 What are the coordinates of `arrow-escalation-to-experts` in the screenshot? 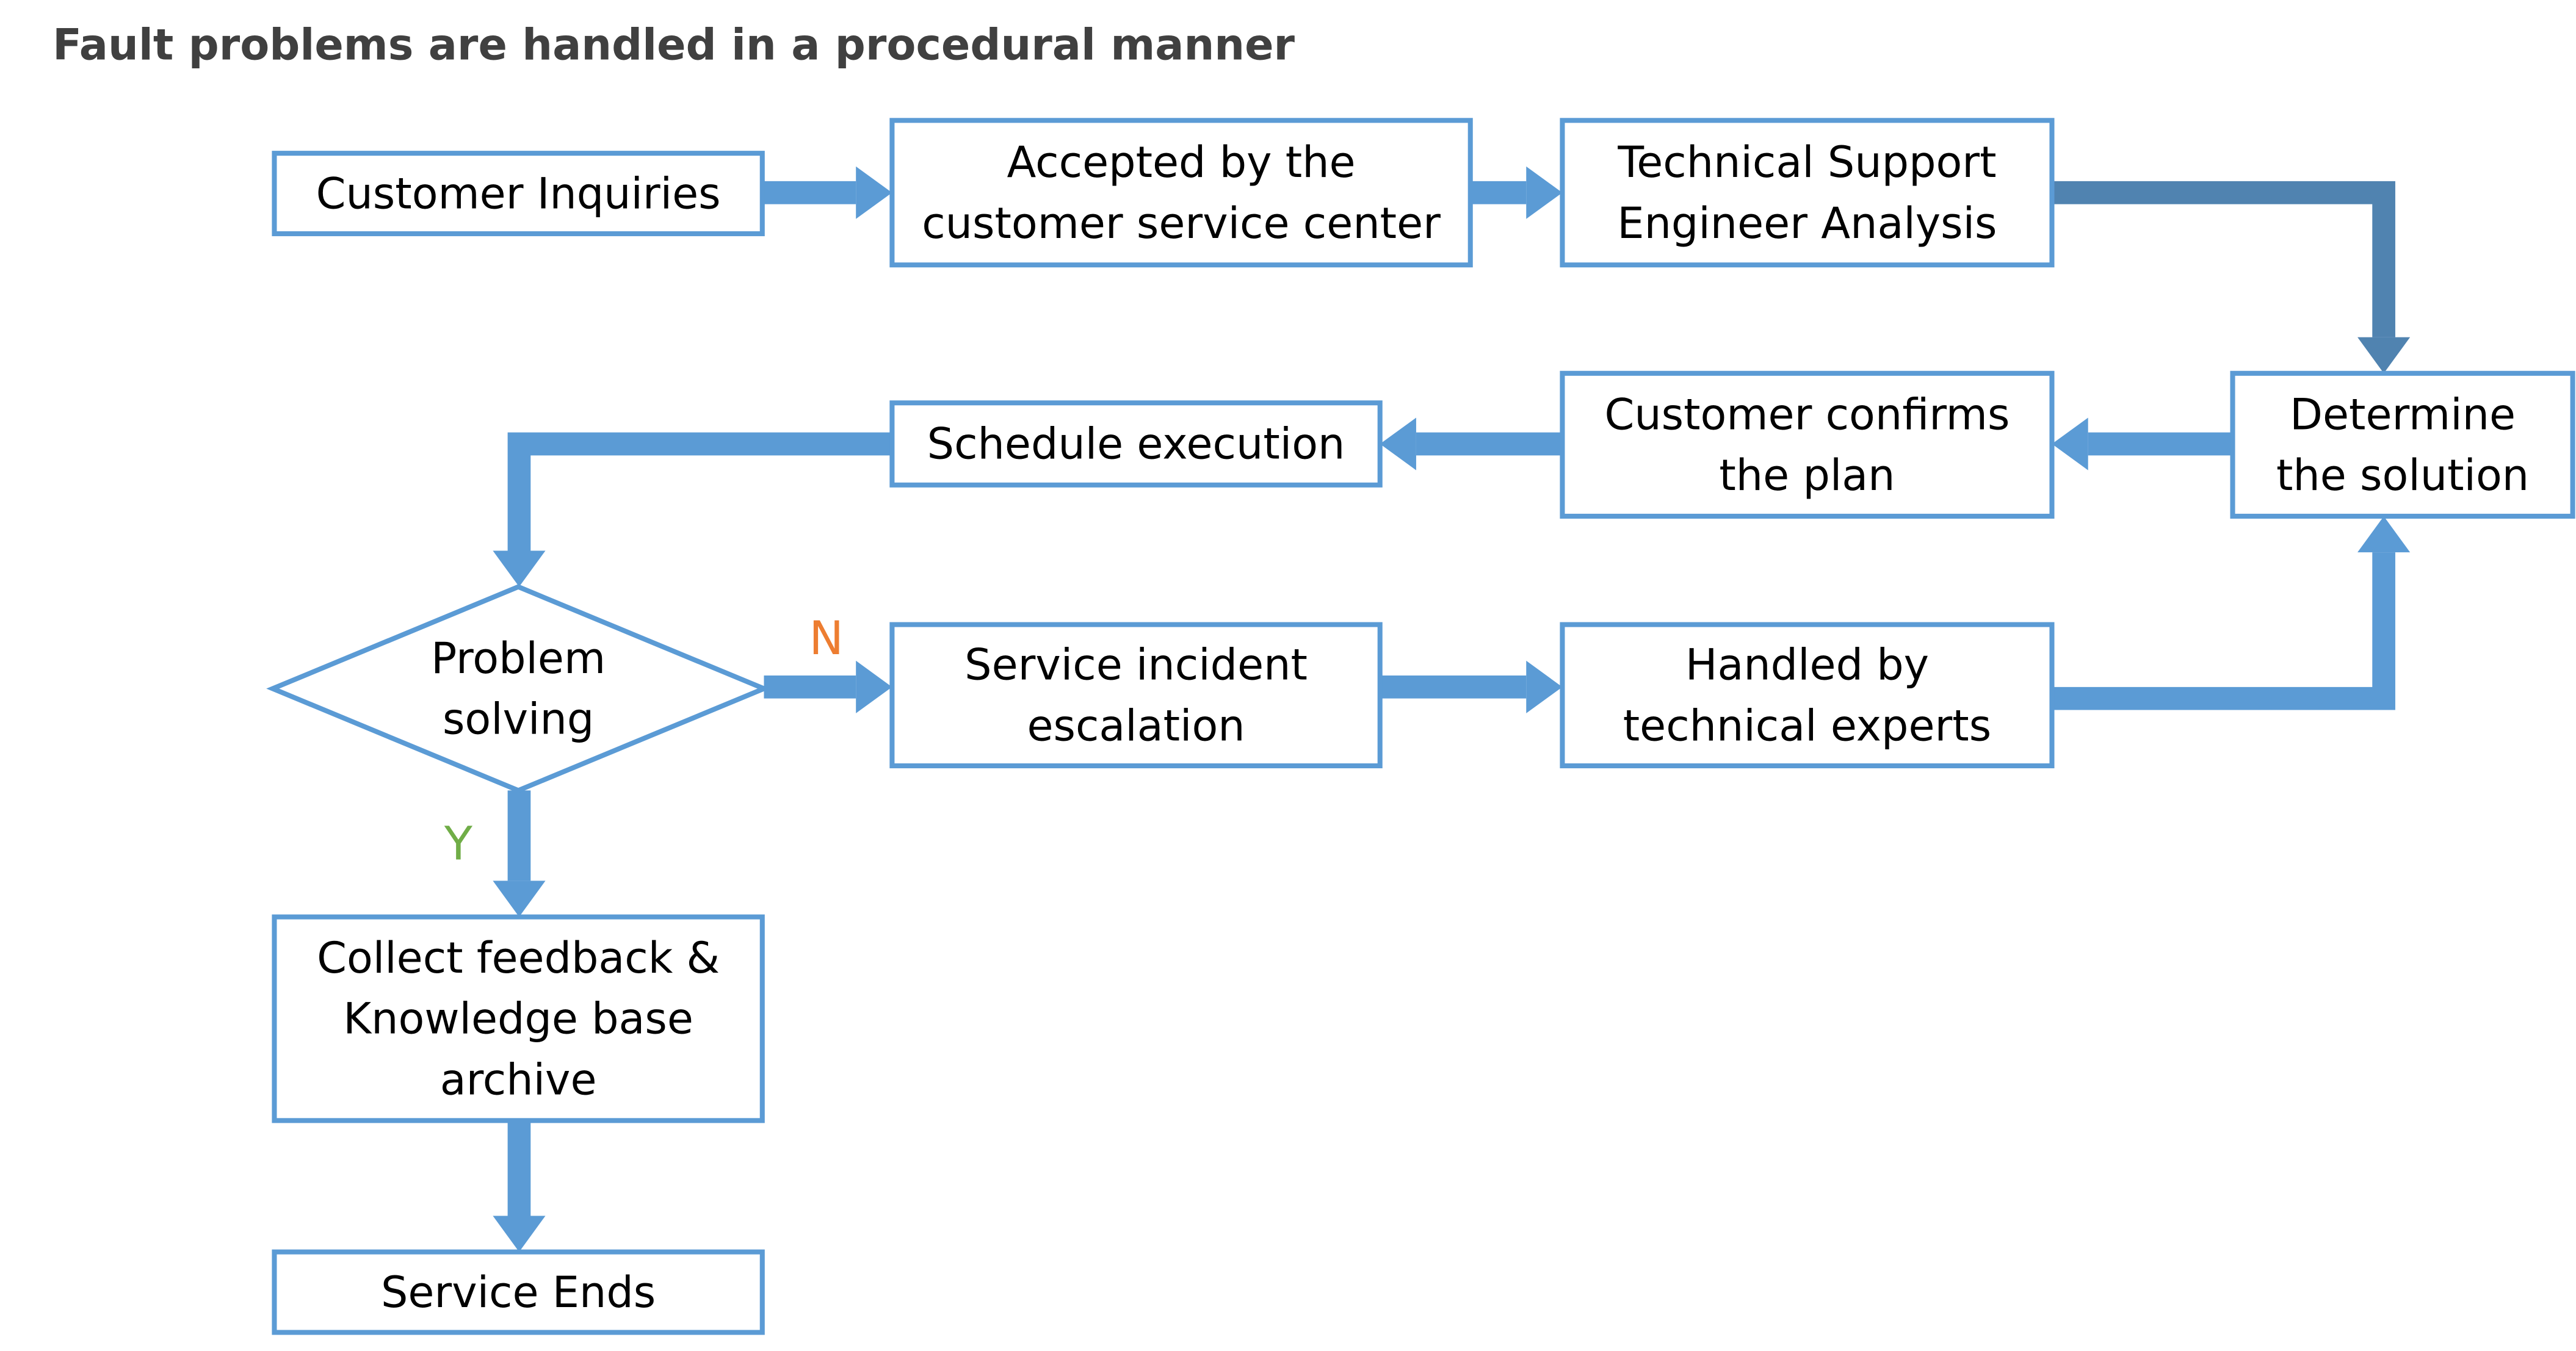 It's located at (1471, 686).